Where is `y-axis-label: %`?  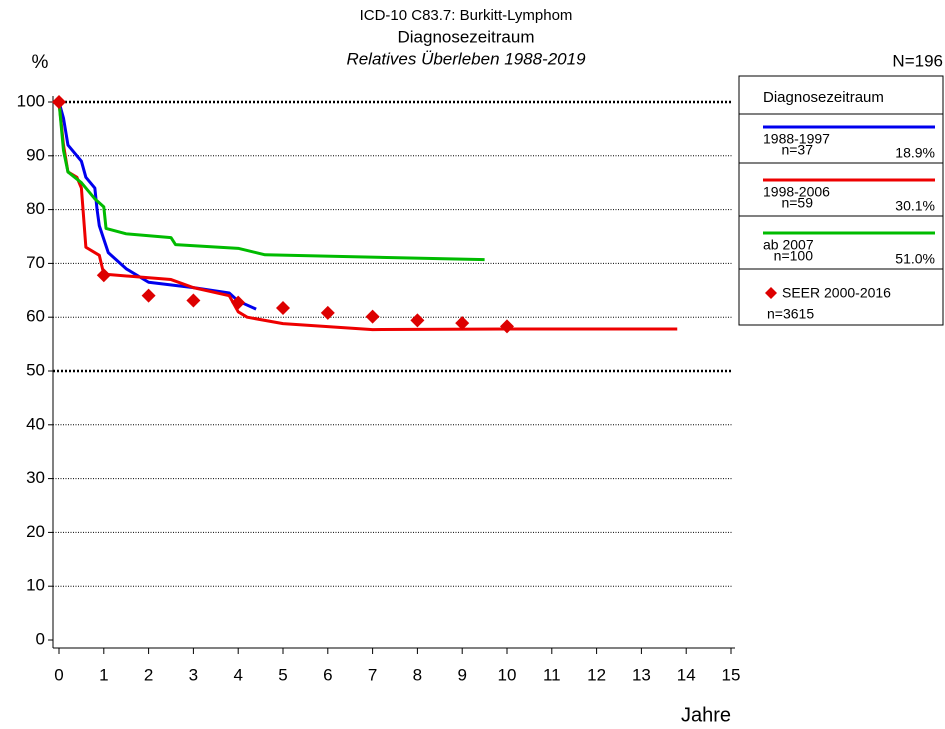
y-axis-label: % is located at coordinates (40, 62).